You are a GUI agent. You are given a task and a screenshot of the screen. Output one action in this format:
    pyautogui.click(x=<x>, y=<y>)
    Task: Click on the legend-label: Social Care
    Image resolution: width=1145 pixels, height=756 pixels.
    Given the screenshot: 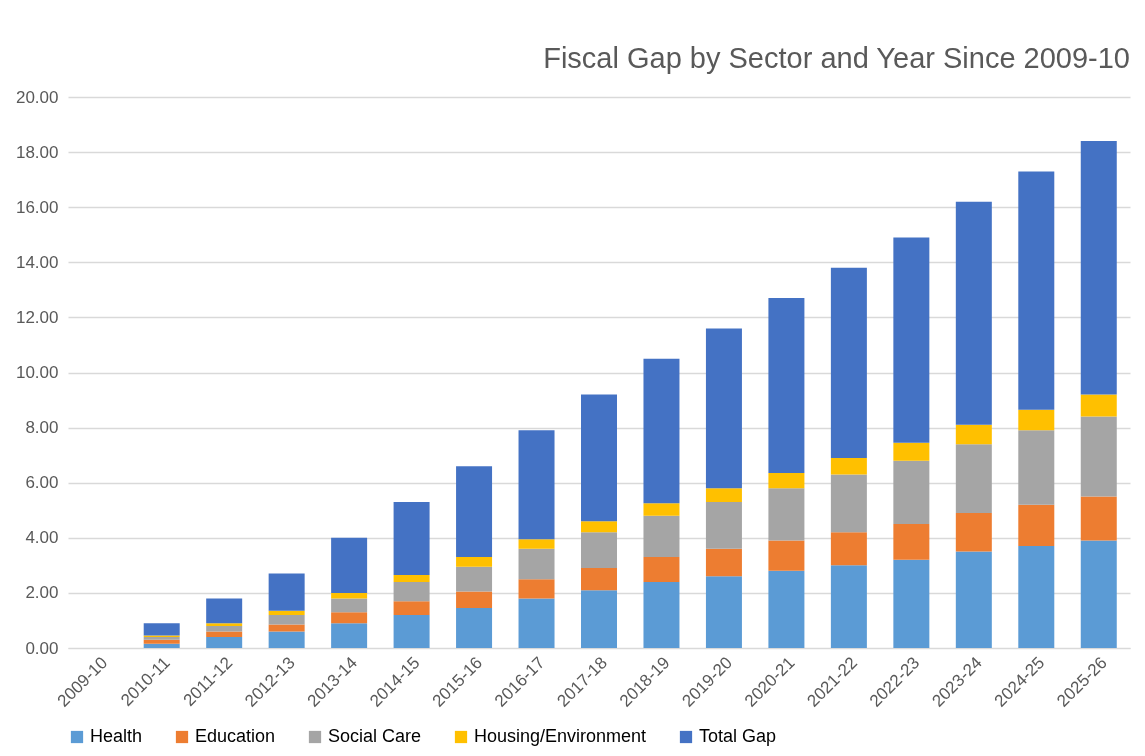 What is the action you would take?
    pyautogui.click(x=375, y=736)
    